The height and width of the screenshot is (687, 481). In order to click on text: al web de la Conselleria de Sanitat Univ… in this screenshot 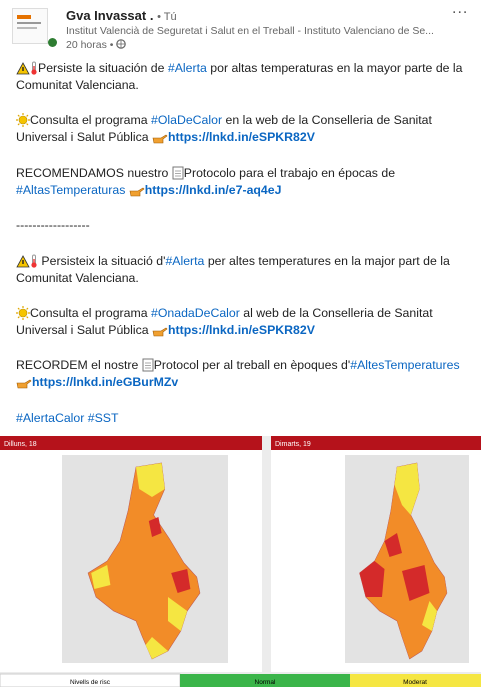, I will do `click(224, 321)`.